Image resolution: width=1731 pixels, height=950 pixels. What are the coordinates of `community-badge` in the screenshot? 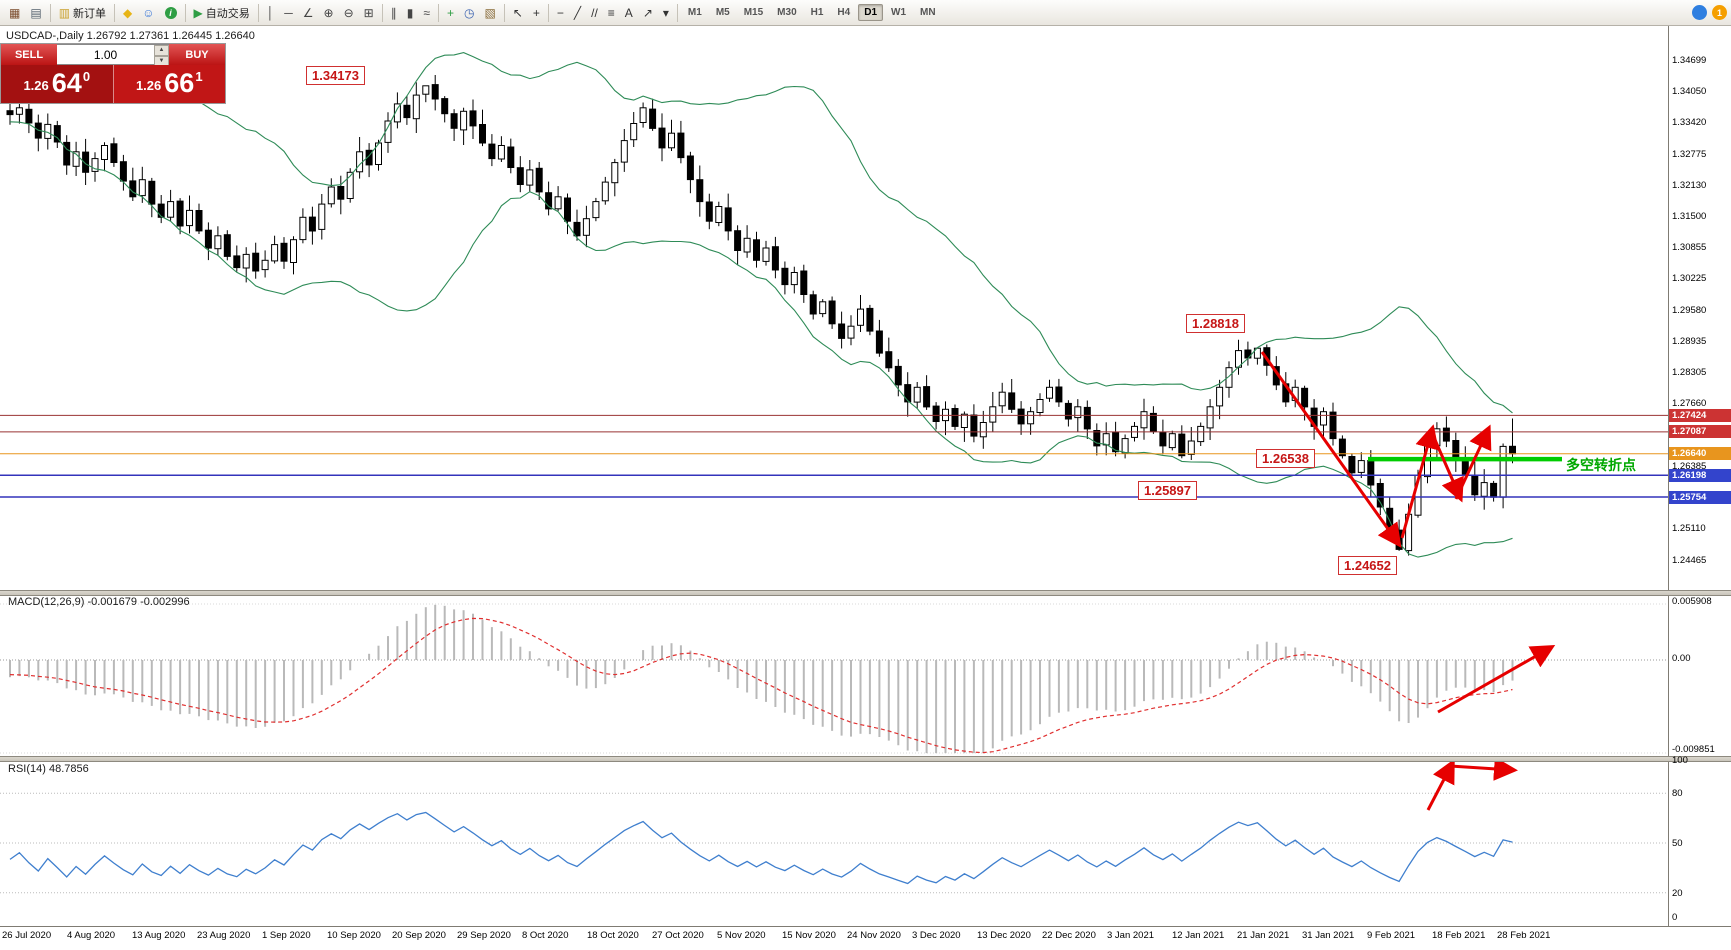 It's located at (1699, 12).